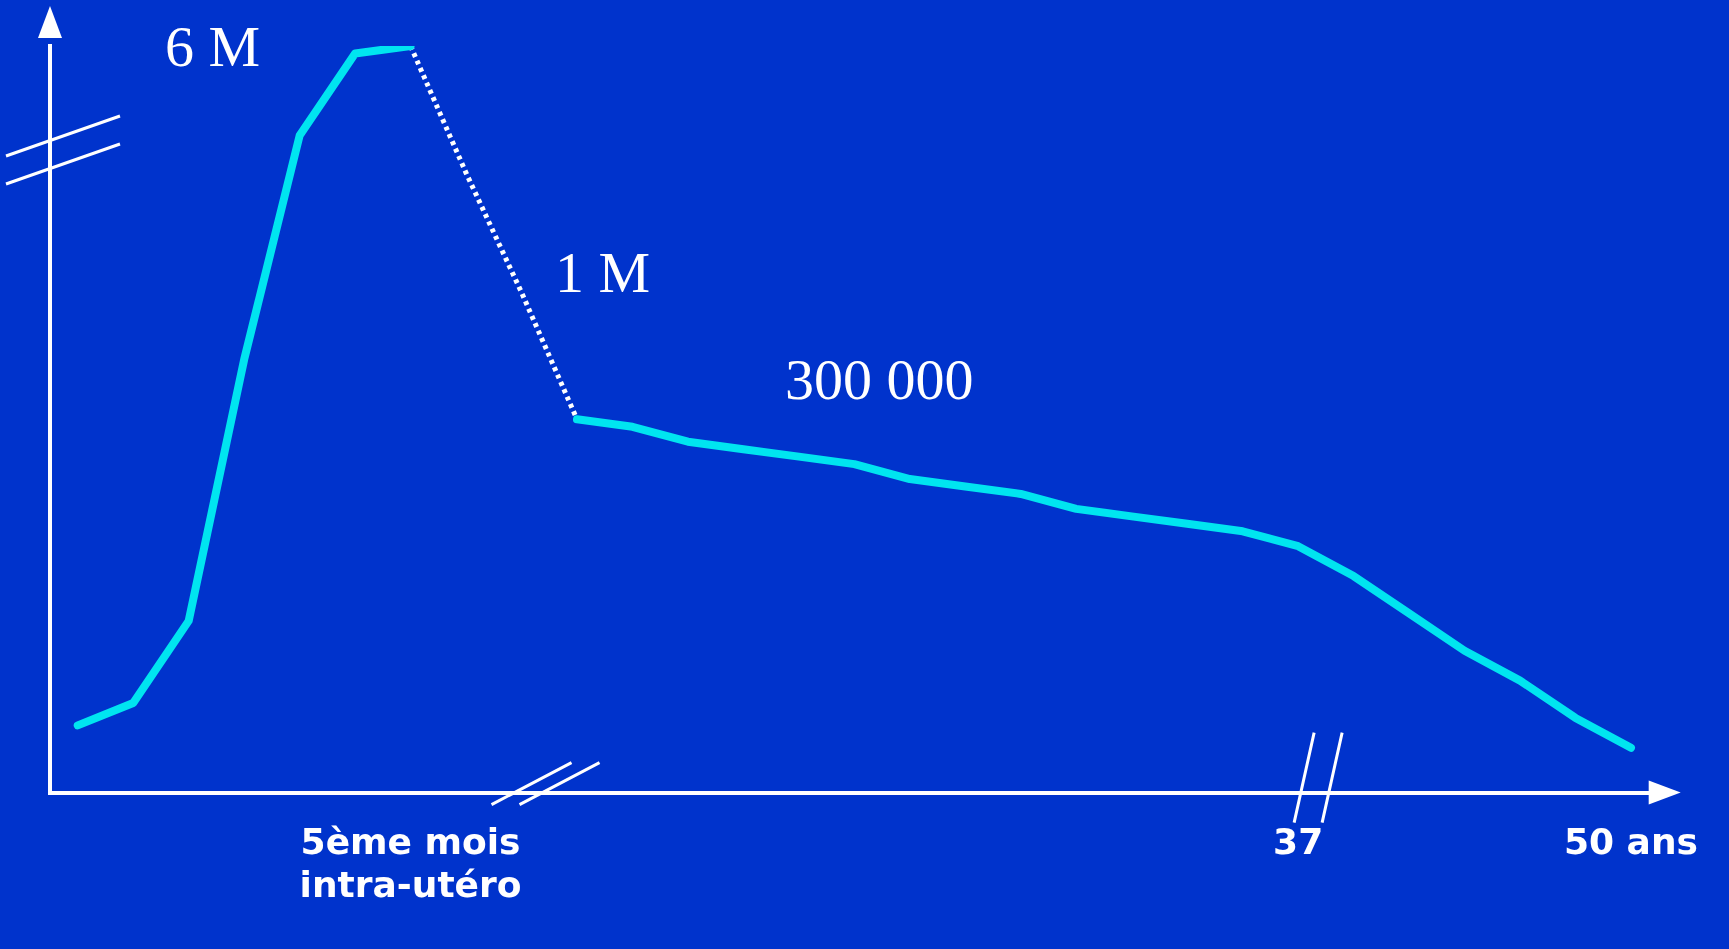  What do you see at coordinates (213, 46) in the screenshot?
I see `annotation: 6 M` at bounding box center [213, 46].